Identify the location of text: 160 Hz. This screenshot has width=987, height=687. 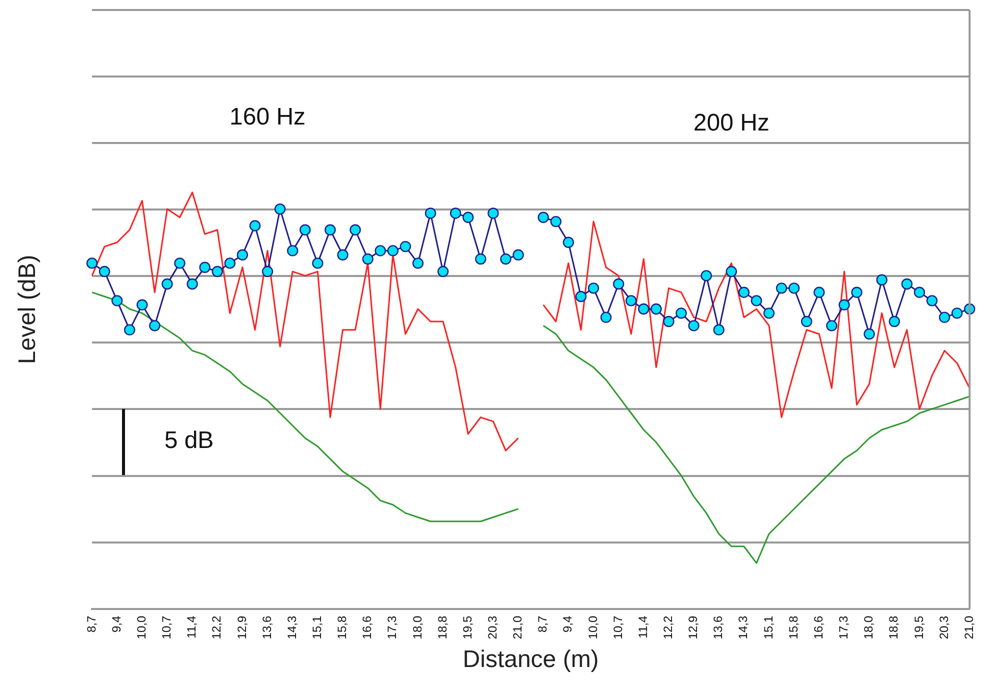
(267, 116).